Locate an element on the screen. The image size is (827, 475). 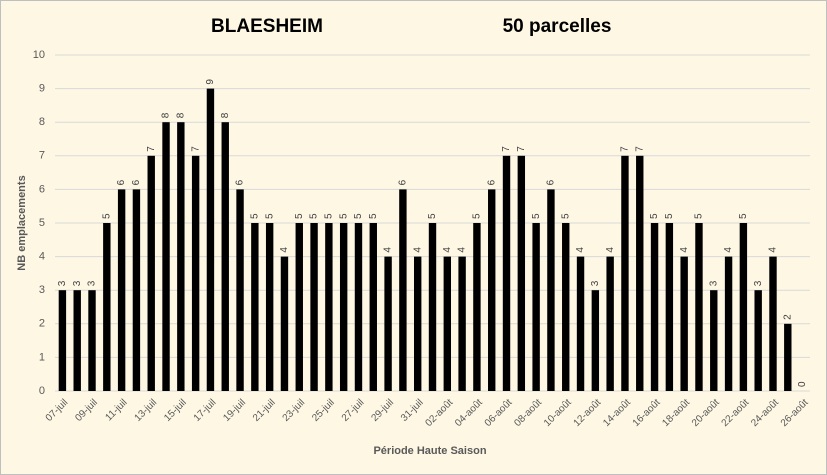
y-tick-label: 8 is located at coordinates (42, 122).